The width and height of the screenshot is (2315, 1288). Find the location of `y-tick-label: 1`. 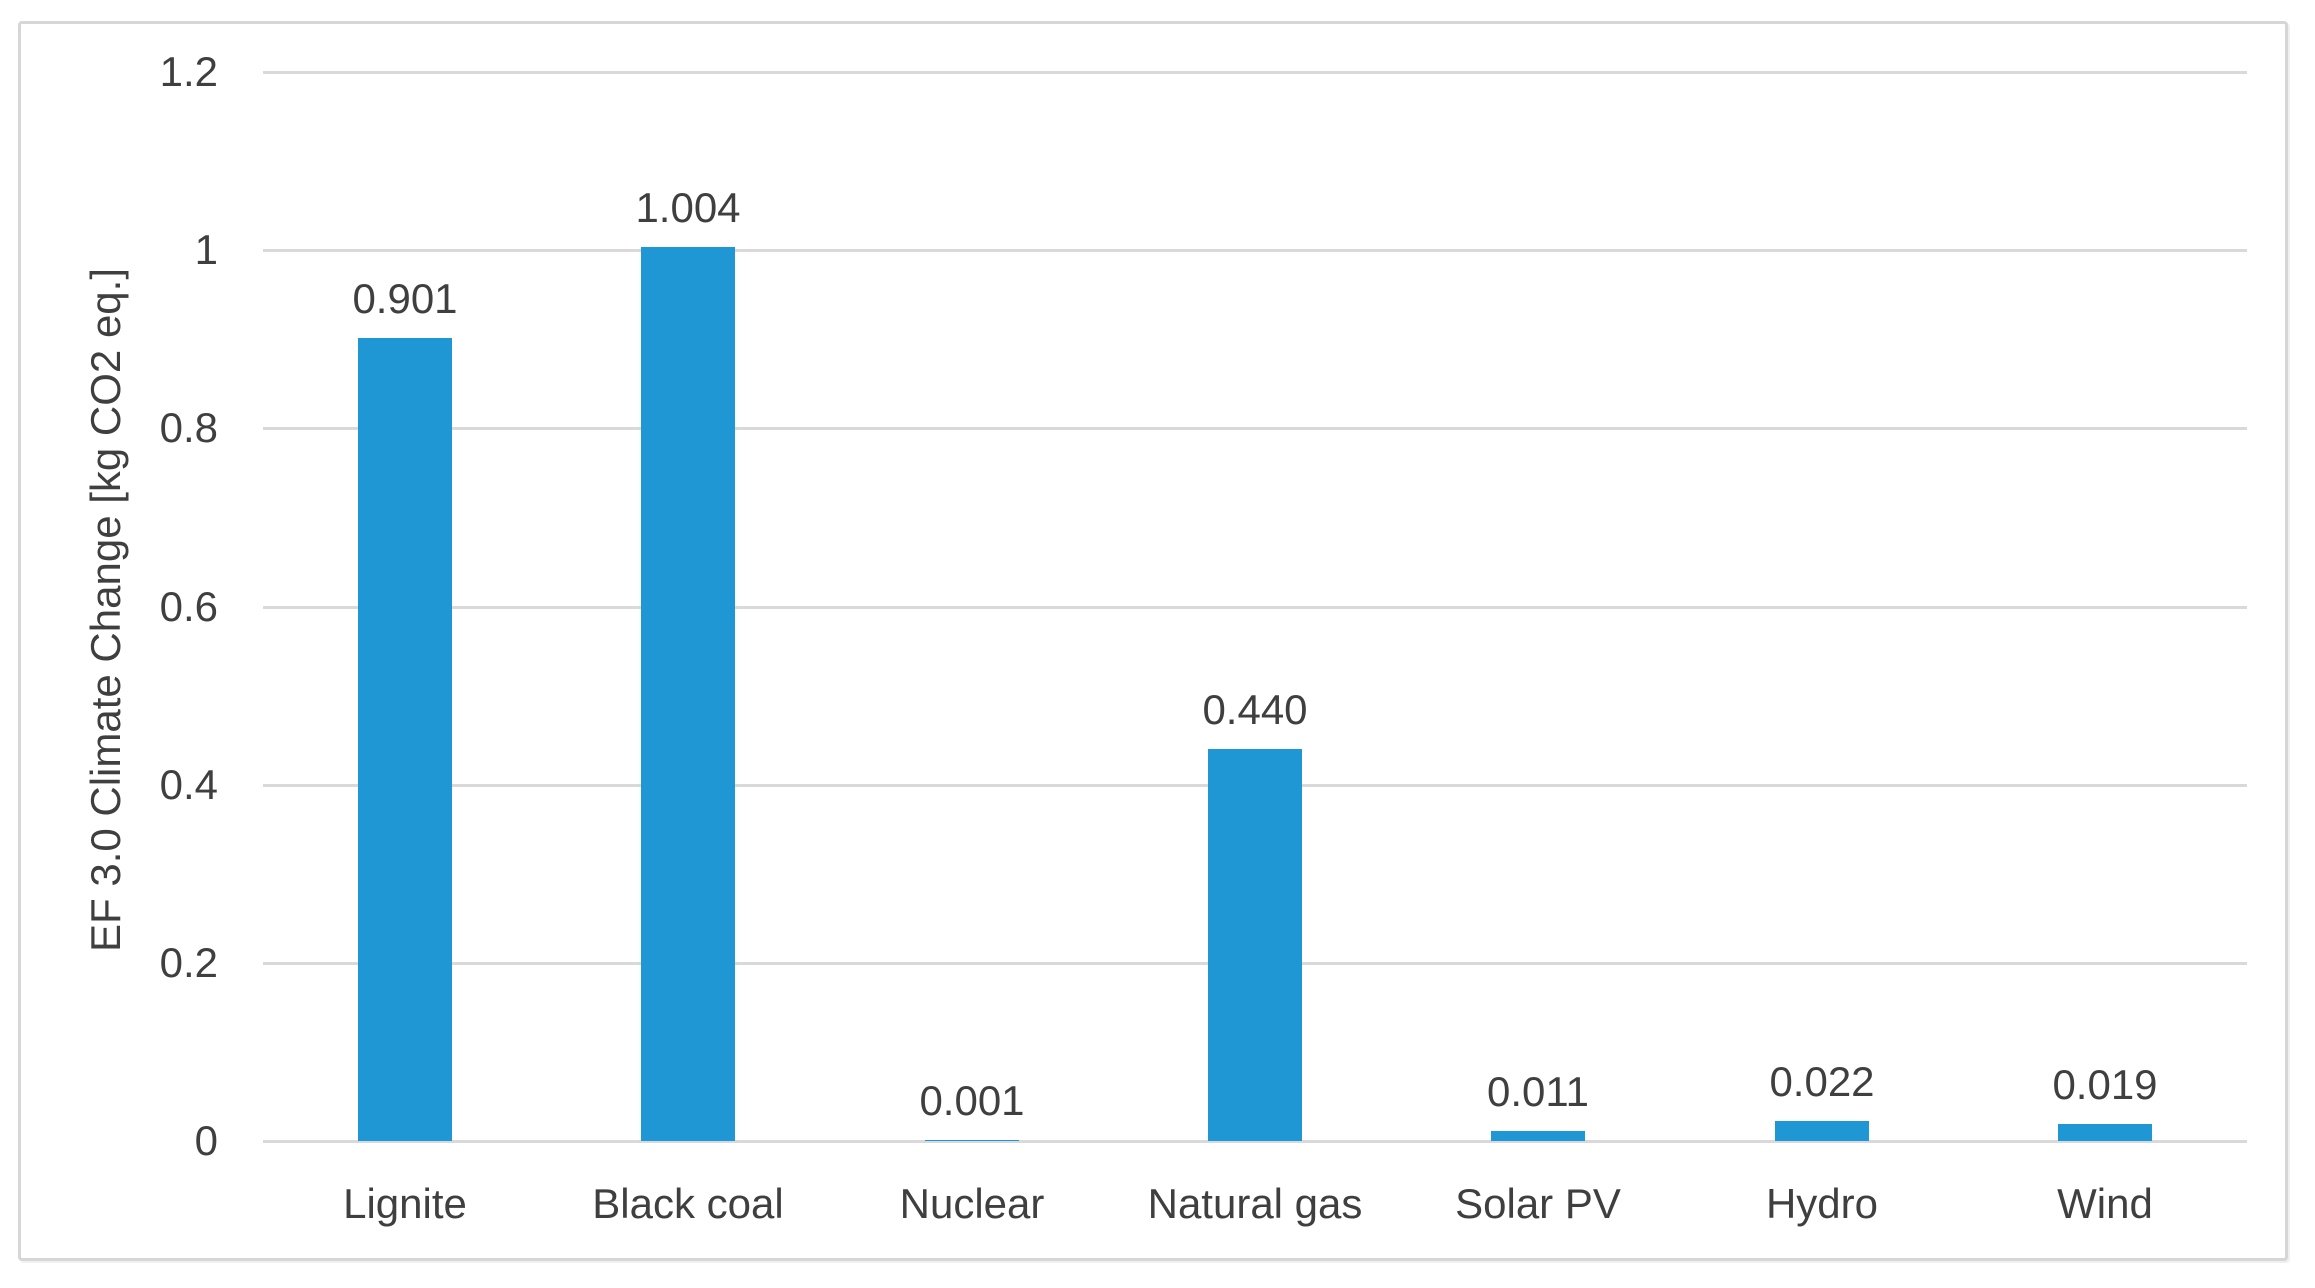

y-tick-label: 1 is located at coordinates (206, 249).